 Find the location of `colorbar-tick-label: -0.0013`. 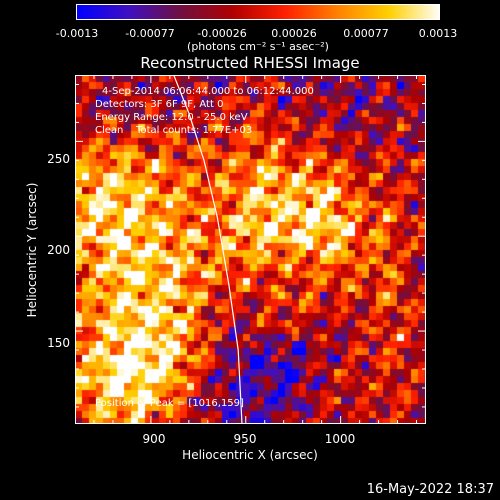

colorbar-tick-label: -0.0013 is located at coordinates (77, 33).